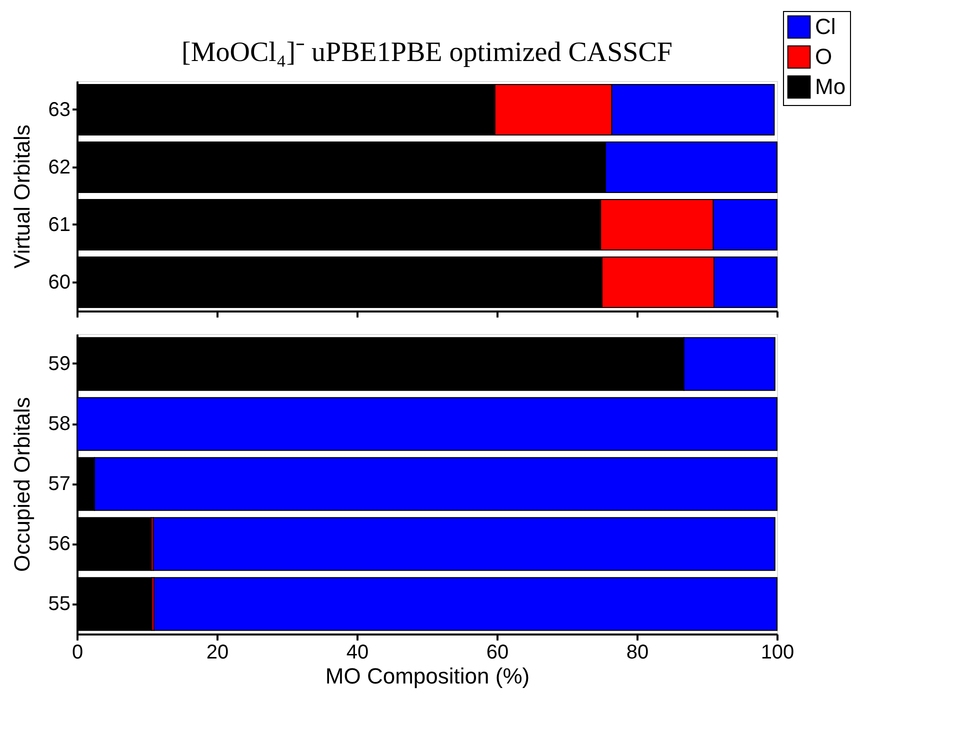 The width and height of the screenshot is (979, 753). I want to click on y-tick-label: 59, so click(59, 364).